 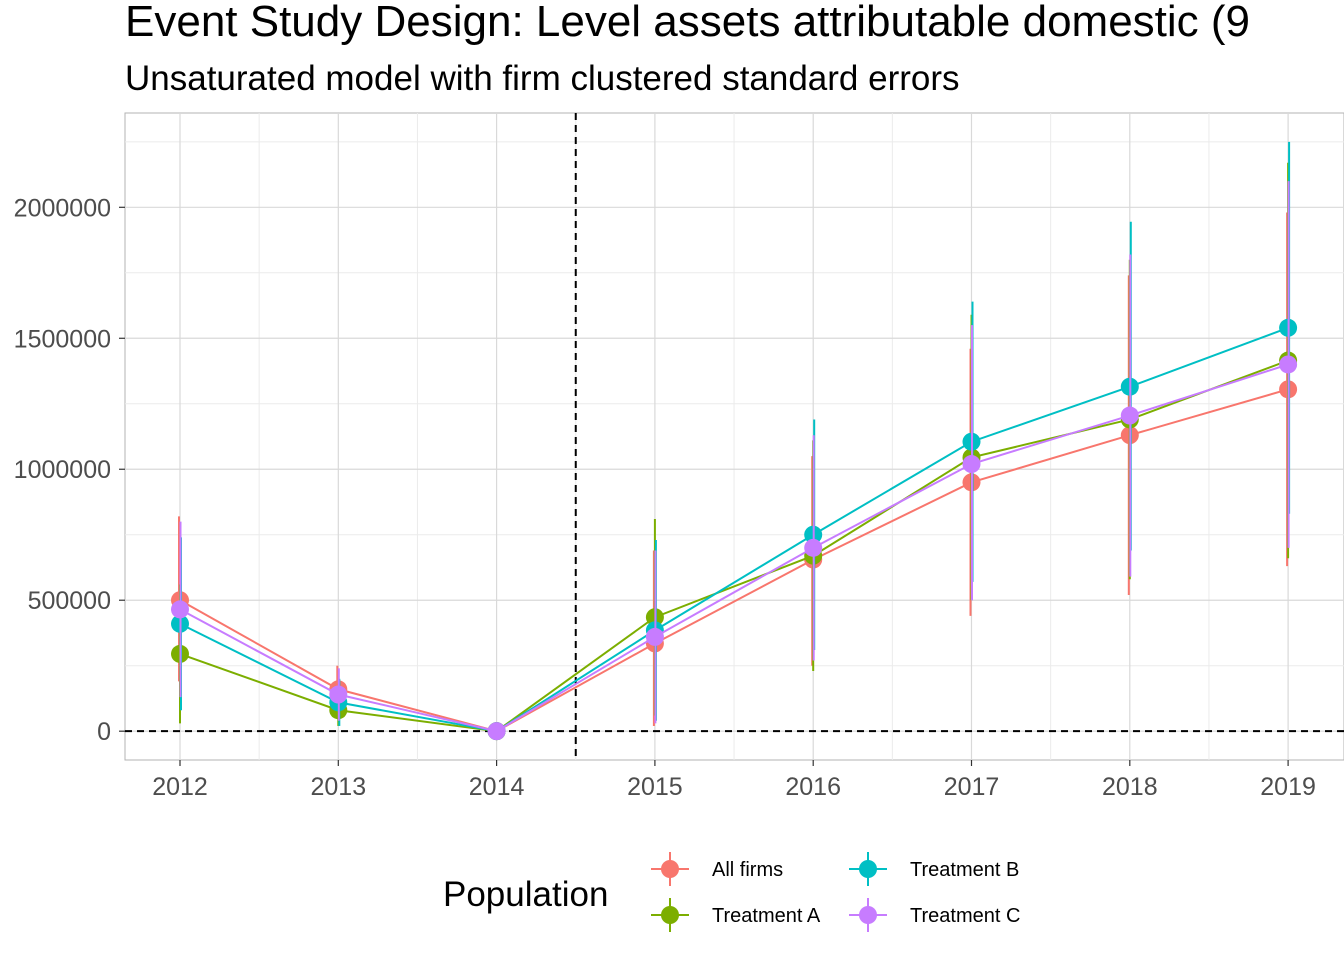 I want to click on x-tick-label: 2017, so click(x=972, y=787).